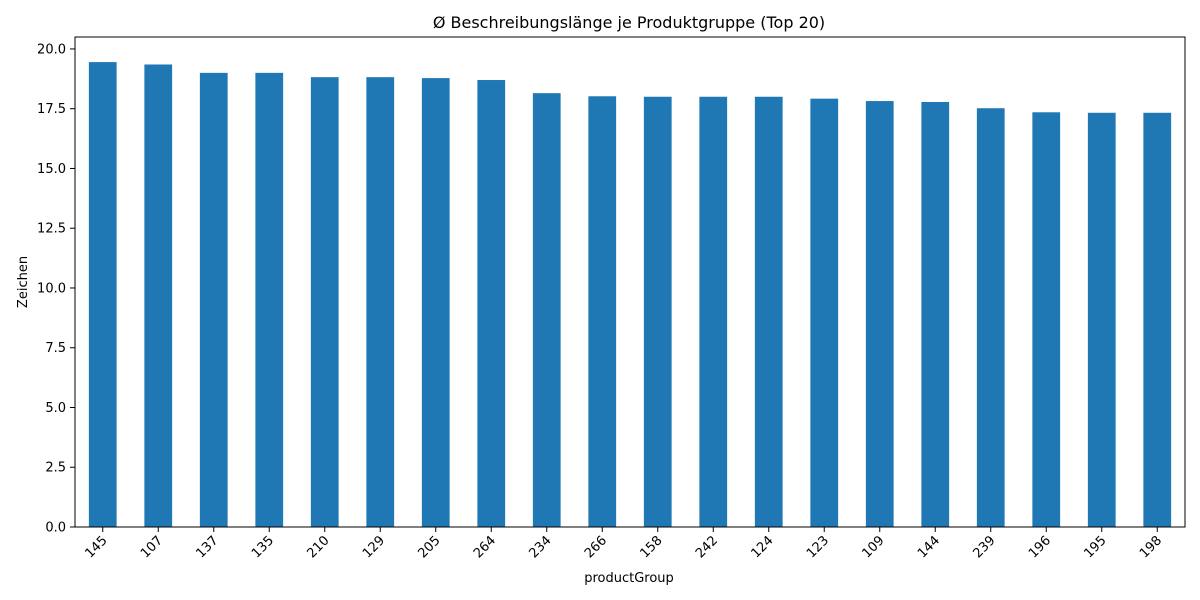  What do you see at coordinates (818, 547) in the screenshot?
I see `x-tick-label: 123` at bounding box center [818, 547].